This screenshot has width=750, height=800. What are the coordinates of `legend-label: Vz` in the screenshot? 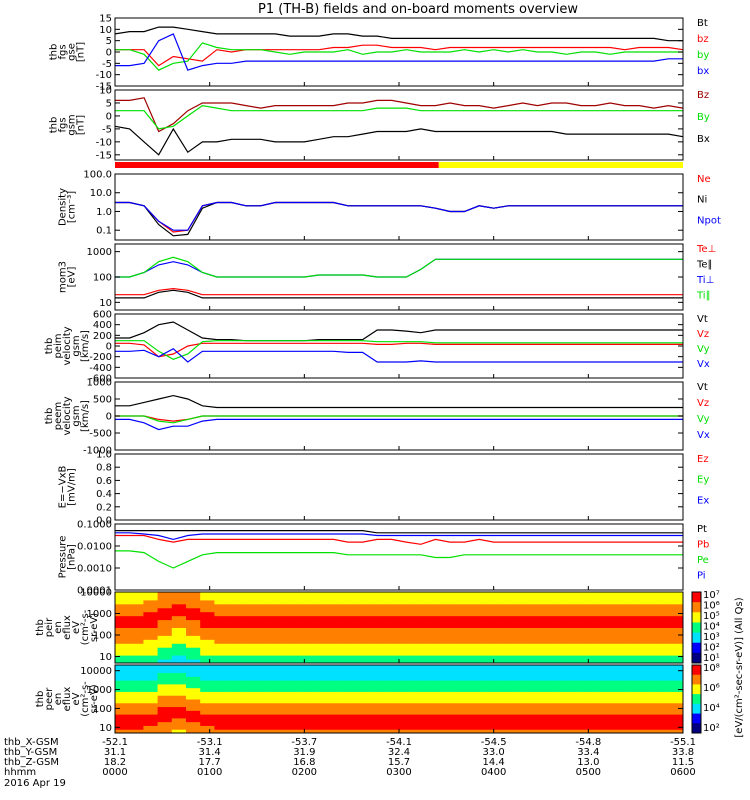 It's located at (703, 334).